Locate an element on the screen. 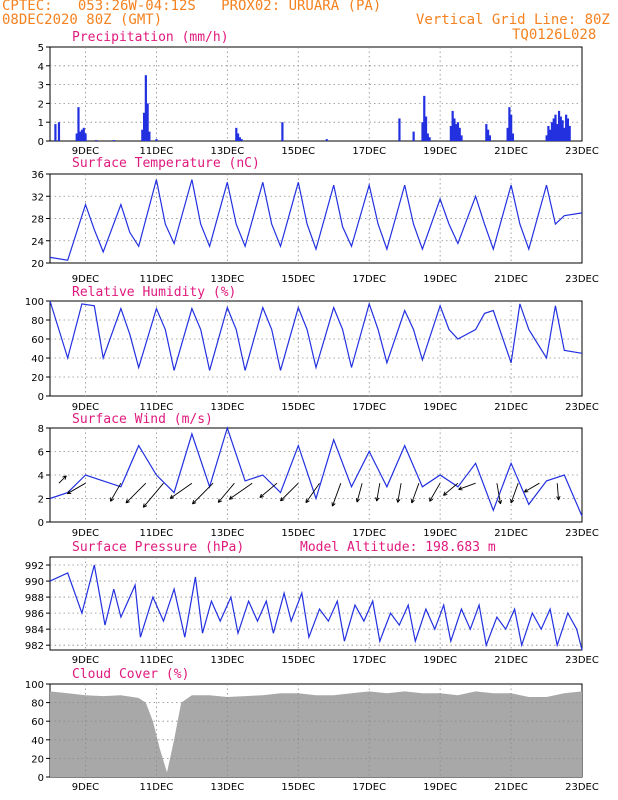 The image size is (618, 800). header-datetime: 08DEC2020 80Z (GMT) is located at coordinates (82, 20).